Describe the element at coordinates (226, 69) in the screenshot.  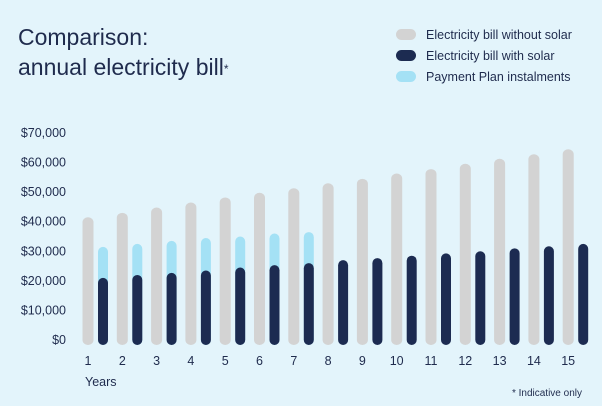
I see `title-asterisk: *` at that location.